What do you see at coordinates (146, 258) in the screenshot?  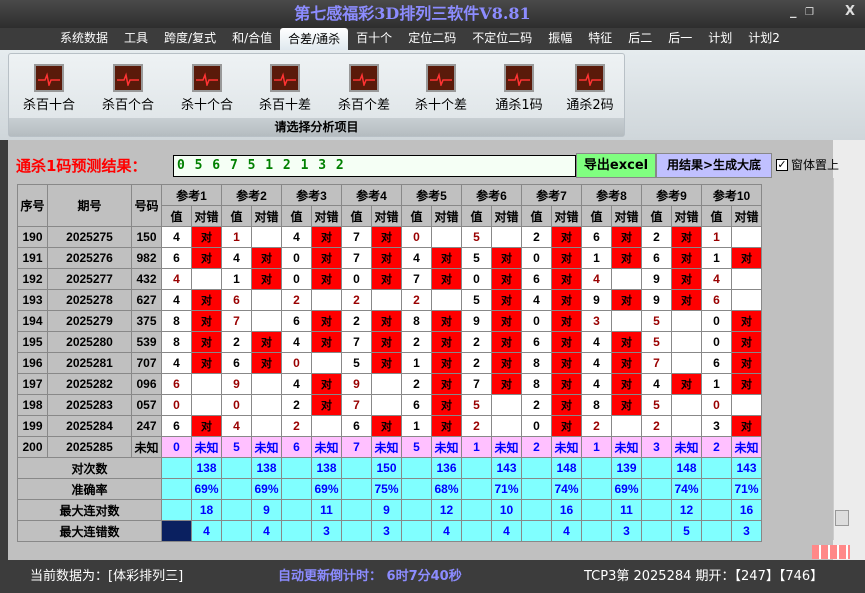 I see `code-cell: 982` at bounding box center [146, 258].